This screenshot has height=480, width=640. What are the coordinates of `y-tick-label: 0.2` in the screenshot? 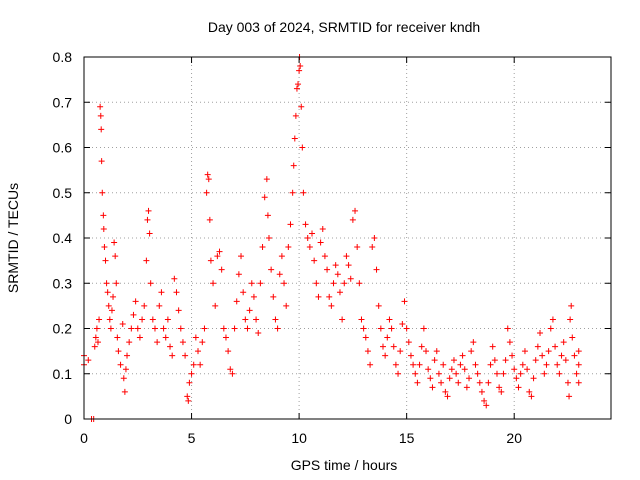 It's located at (63, 329).